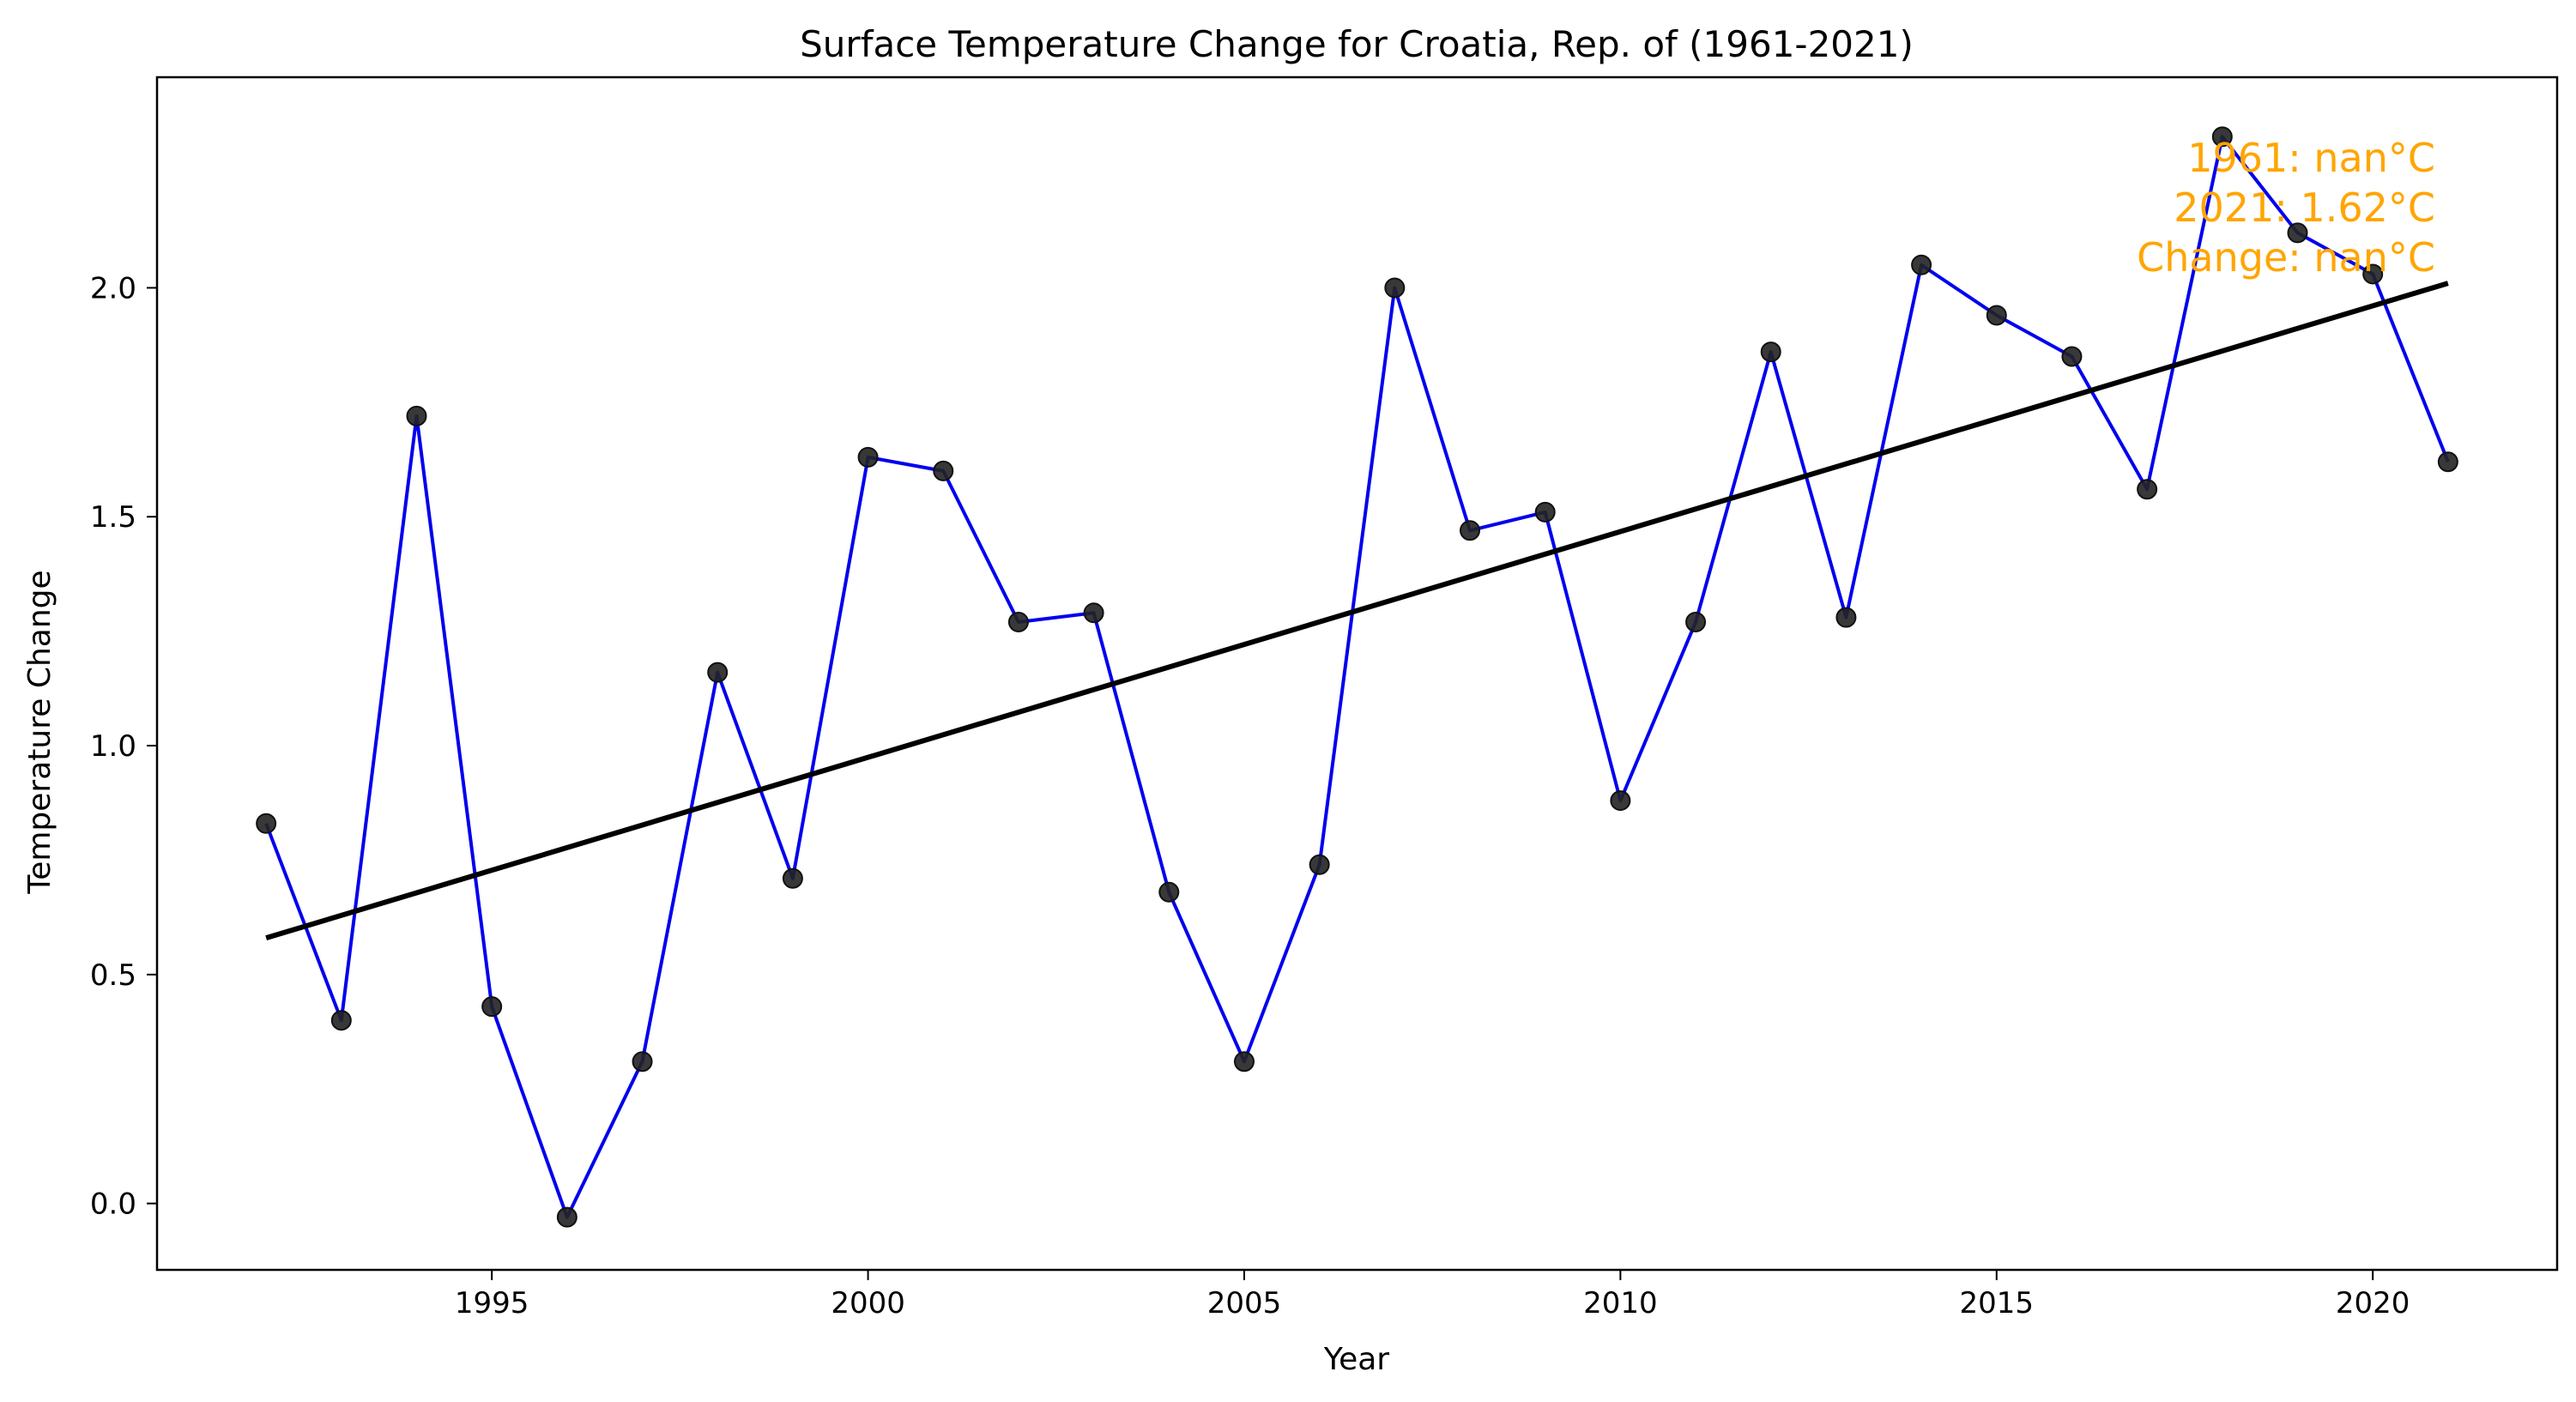 This screenshot has width=2576, height=1402. What do you see at coordinates (1997, 1303) in the screenshot?
I see `x-tick-label: 2015` at bounding box center [1997, 1303].